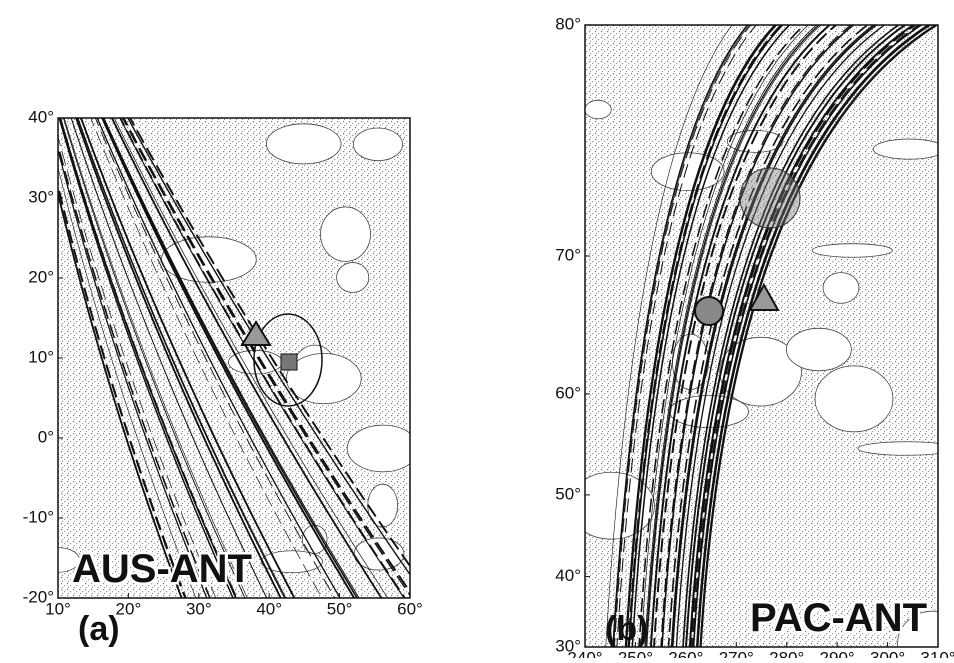 This screenshot has width=954, height=663. What do you see at coordinates (736, 653) in the screenshot?
I see `x-tick-label: 270°` at bounding box center [736, 653].